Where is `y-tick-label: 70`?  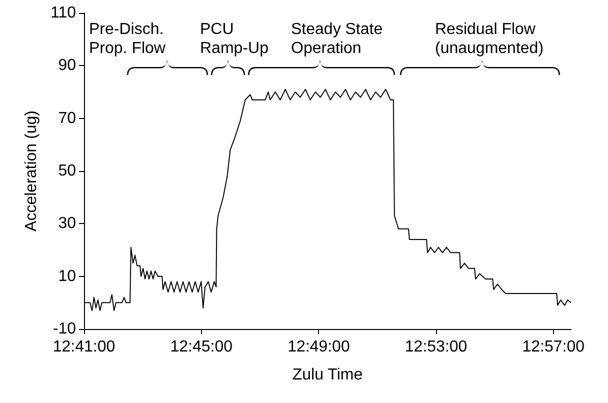 y-tick-label: 70 is located at coordinates (67, 118).